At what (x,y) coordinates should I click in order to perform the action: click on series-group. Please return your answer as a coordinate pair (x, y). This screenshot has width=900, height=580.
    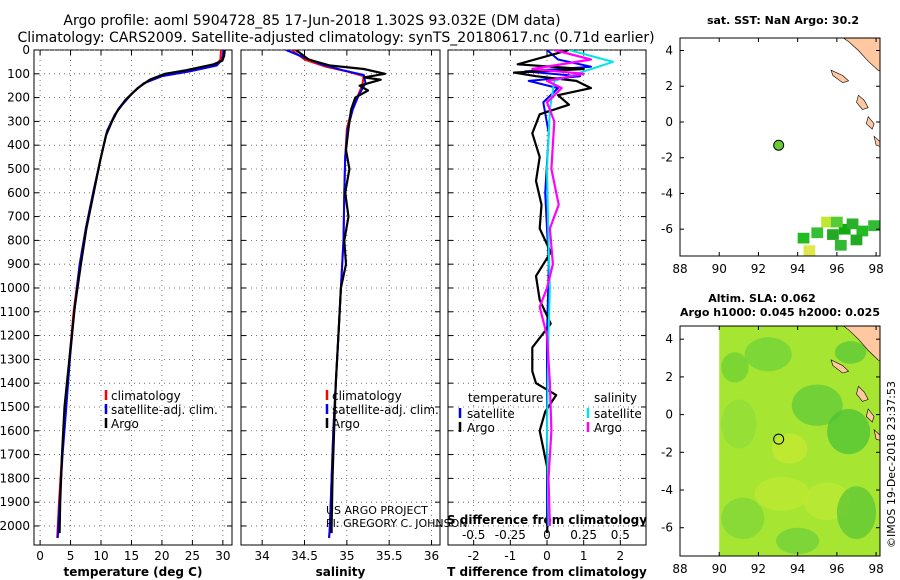
    Looking at the image, I should click on (563, 292).